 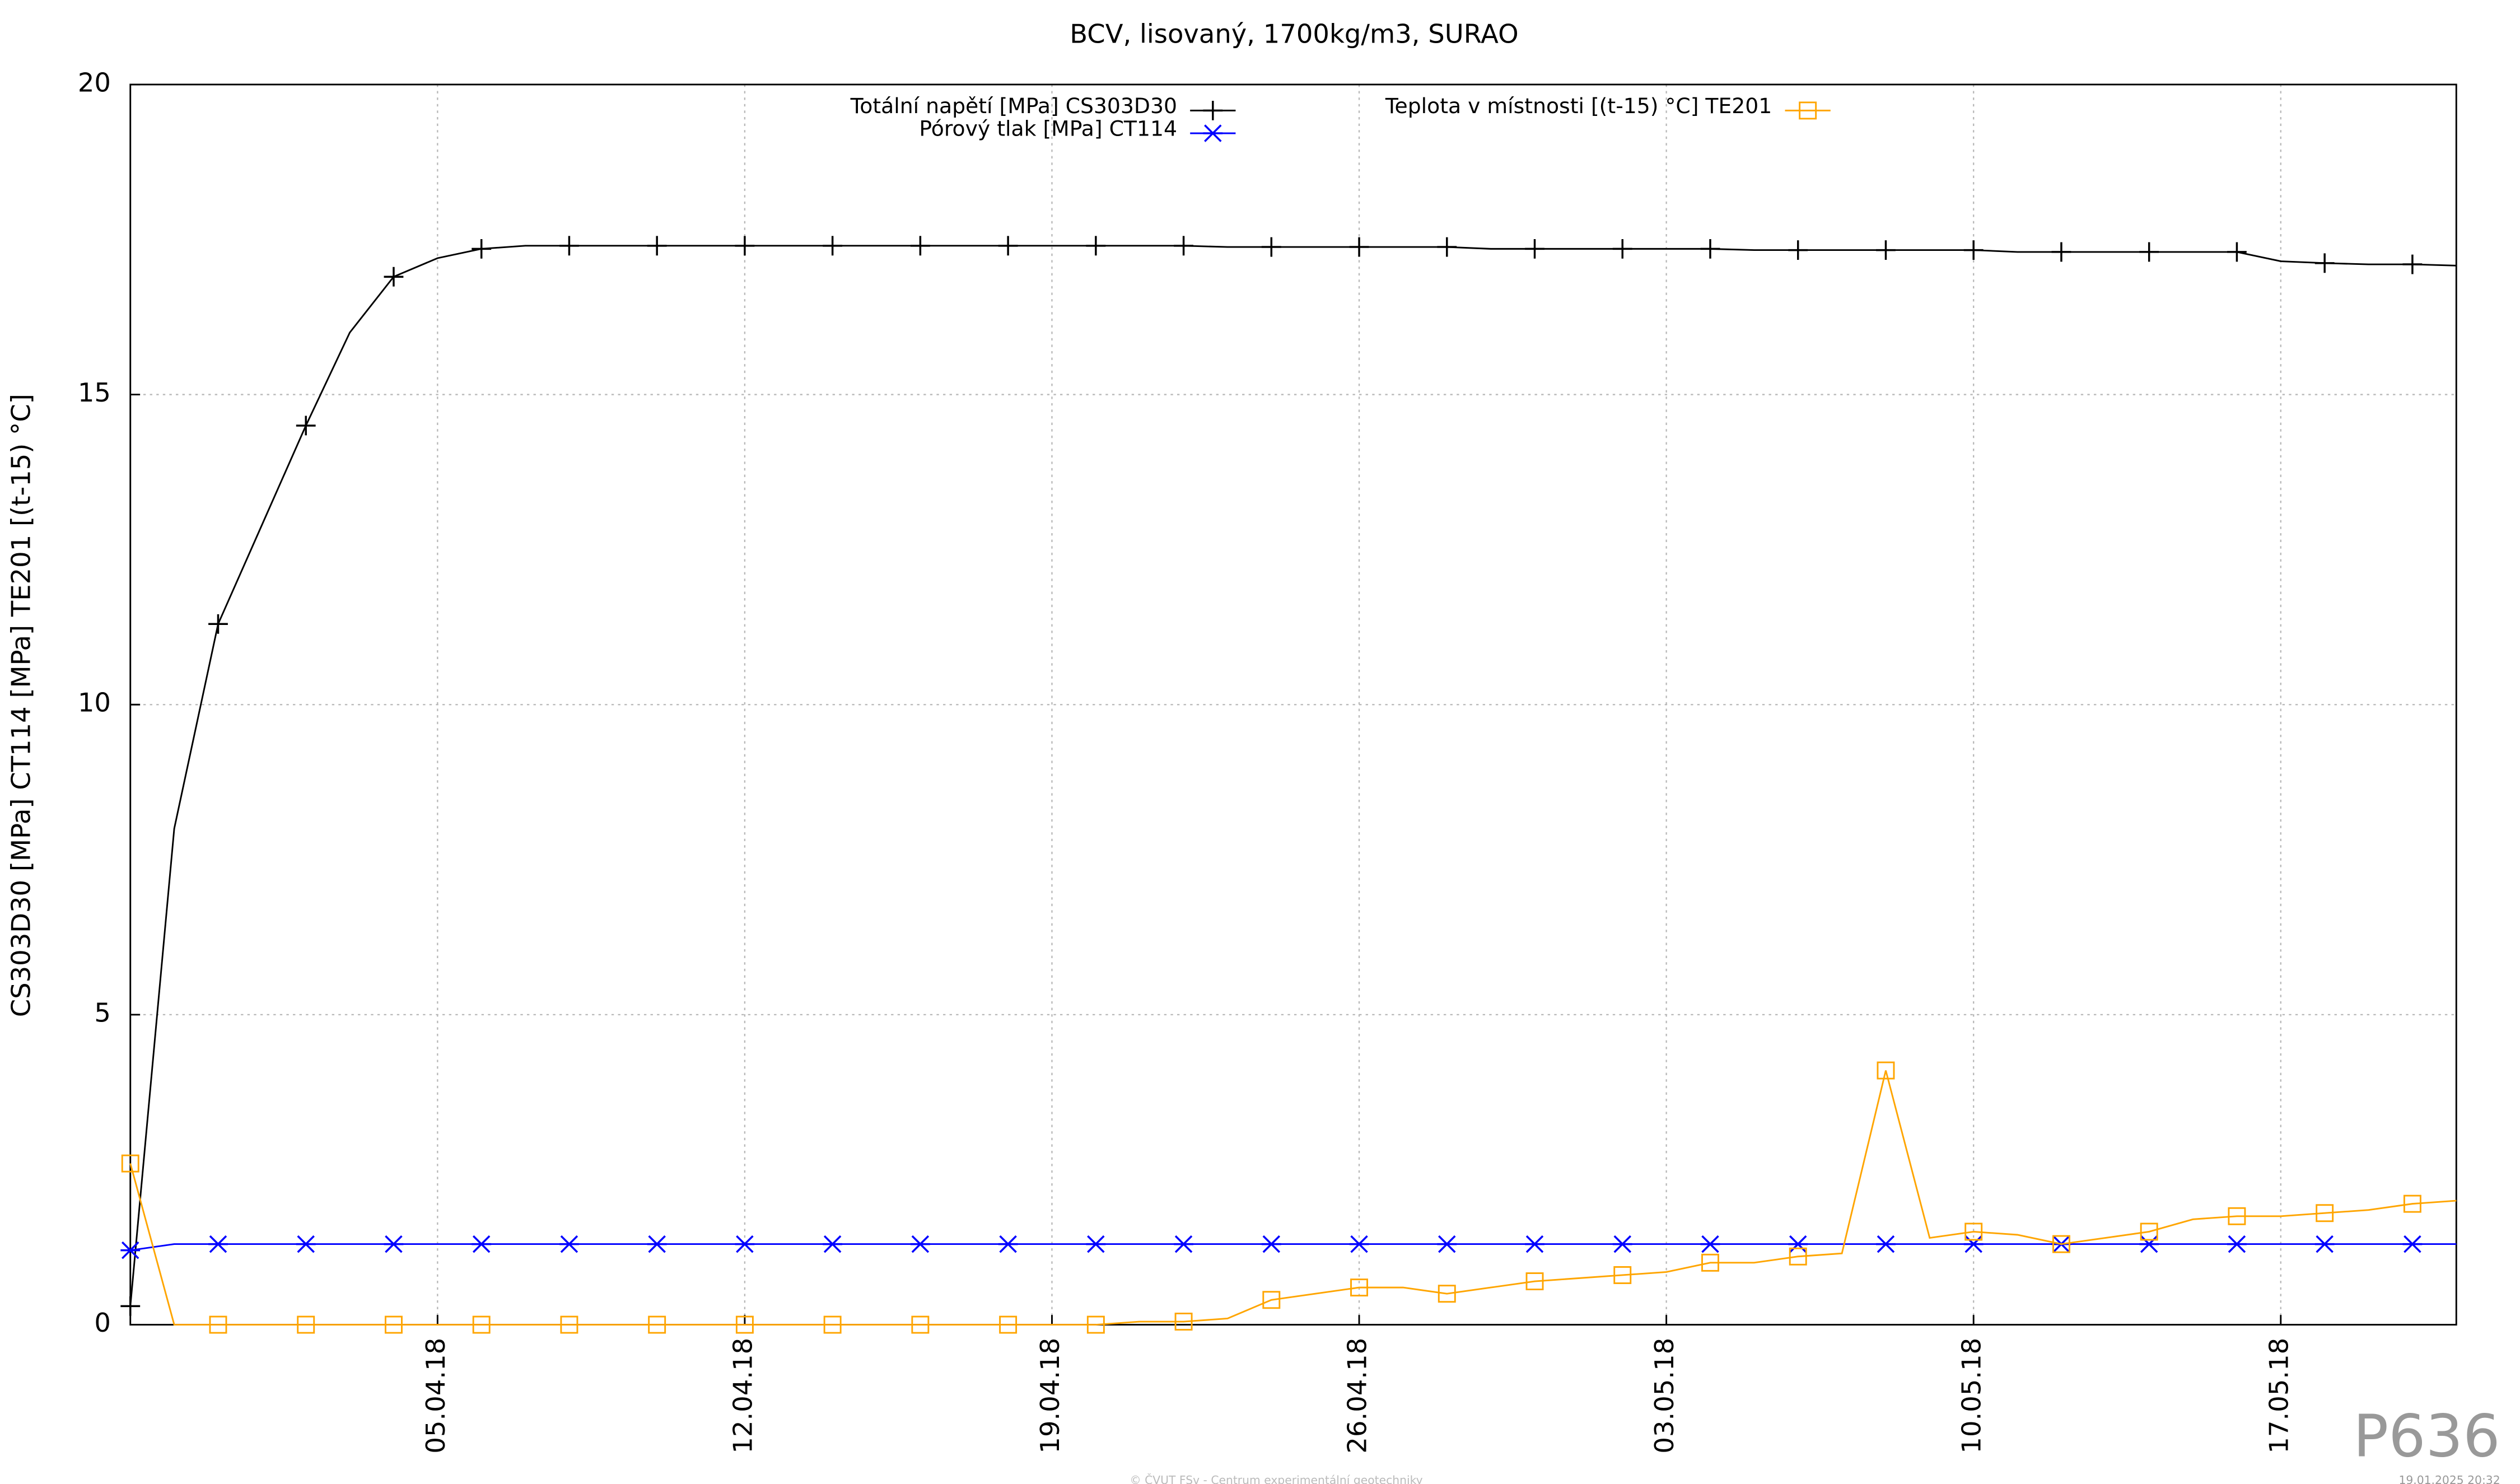 I want to click on y-tick-label: 10, so click(x=95, y=703).